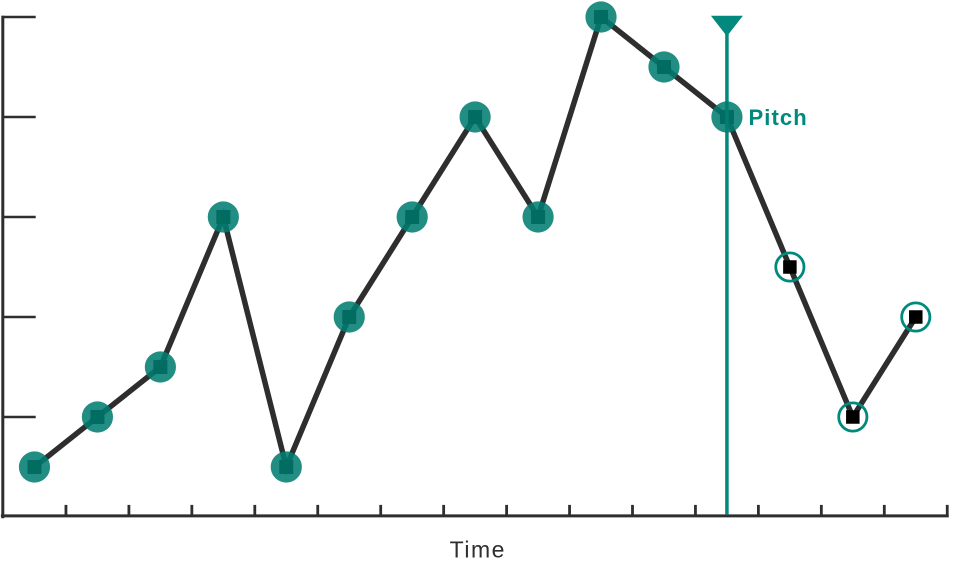 The width and height of the screenshot is (957, 565). I want to click on svg-text: Pitch, so click(778, 117).